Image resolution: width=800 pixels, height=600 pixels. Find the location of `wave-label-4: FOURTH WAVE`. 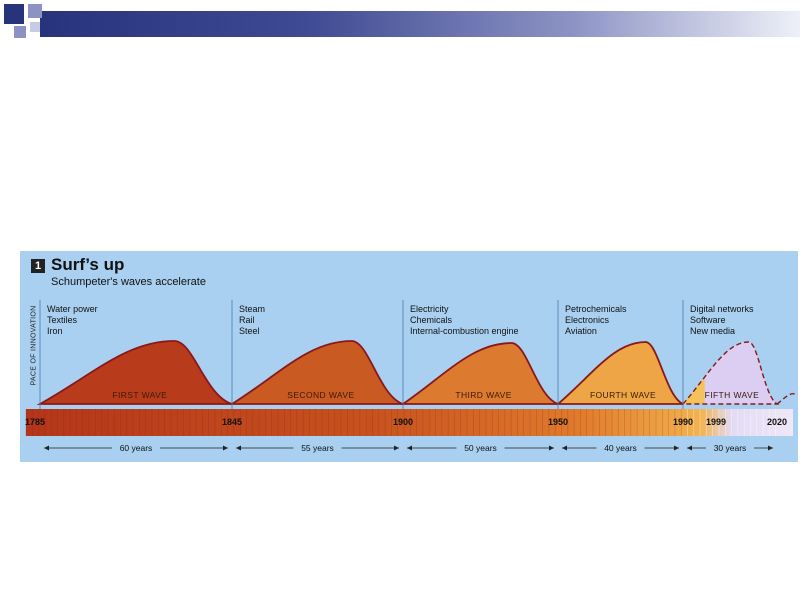

wave-label-4: FOURTH WAVE is located at coordinates (623, 395).